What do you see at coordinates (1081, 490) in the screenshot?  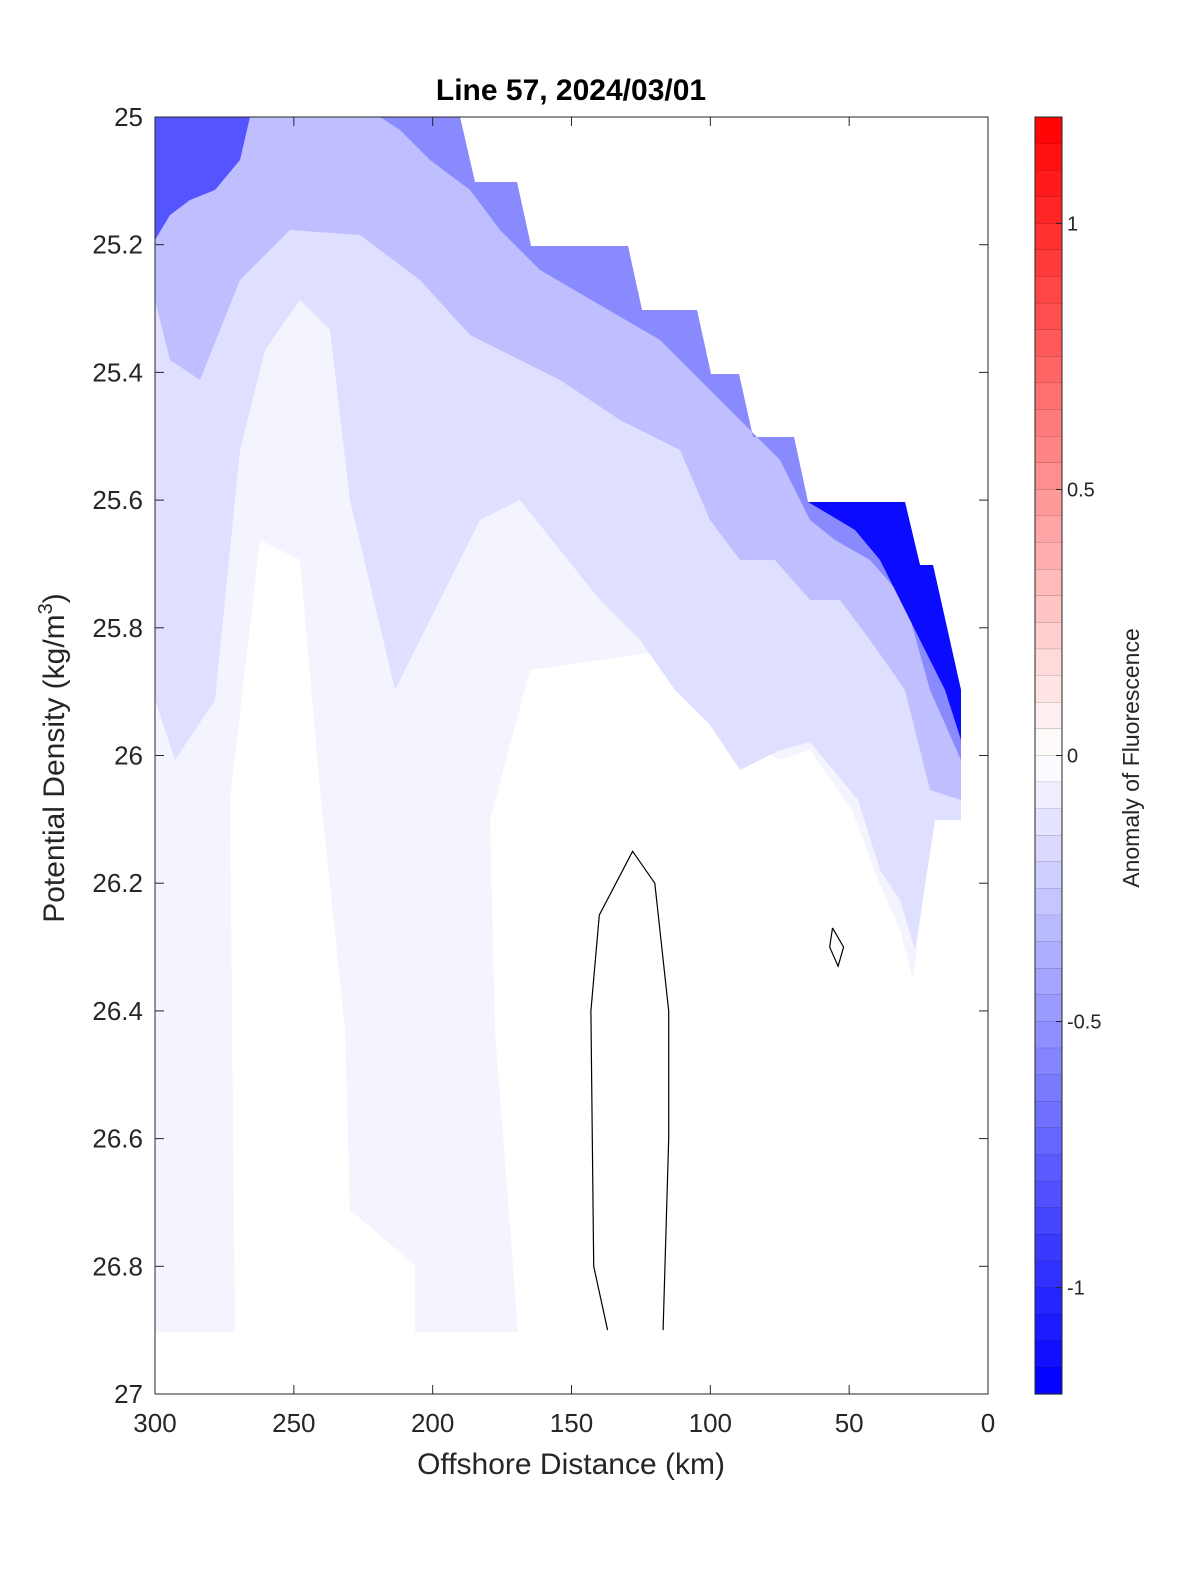 I see `colorbar-tick-label: 0.5` at bounding box center [1081, 490].